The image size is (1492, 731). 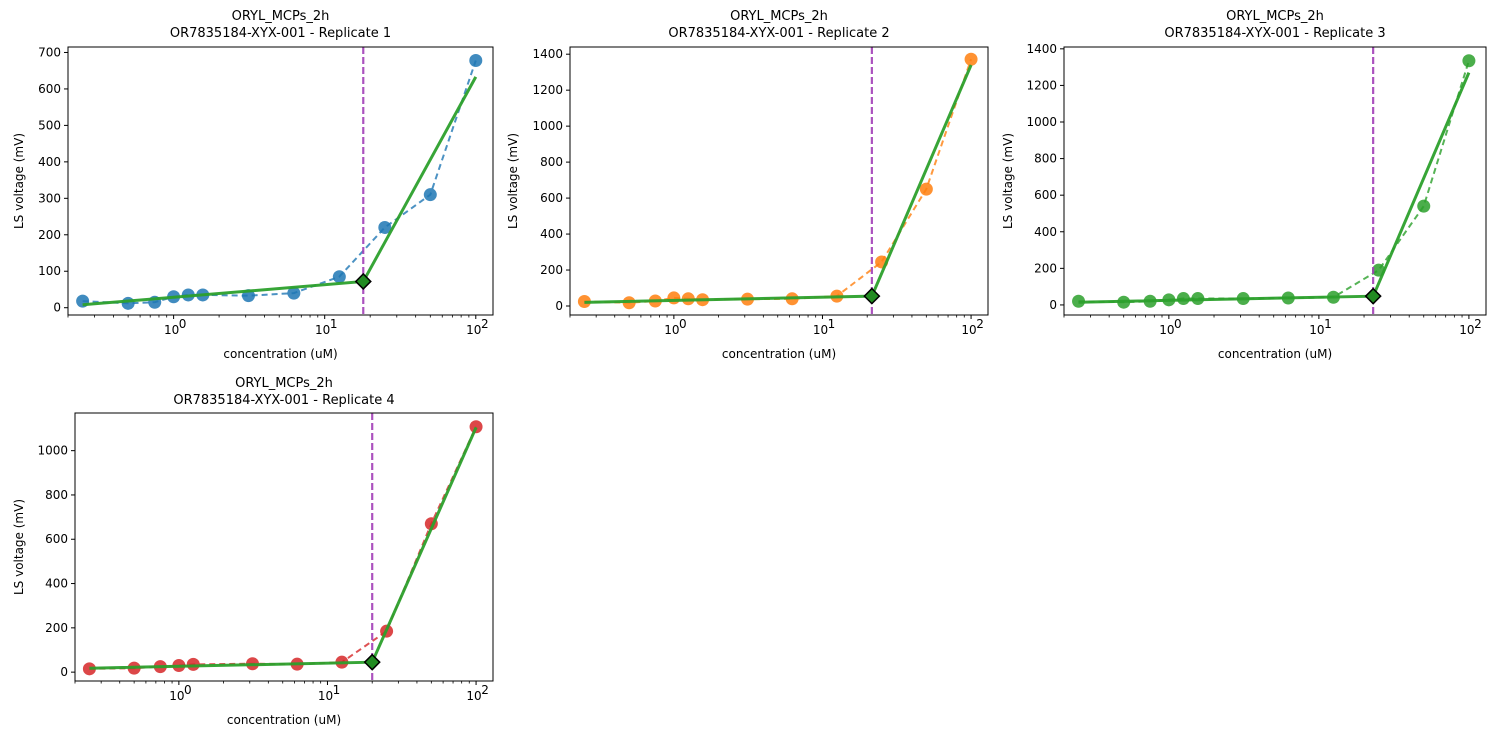 I want to click on chart-subtitle: OR7835184-XYX-001 - Replicate 4, so click(x=283, y=400).